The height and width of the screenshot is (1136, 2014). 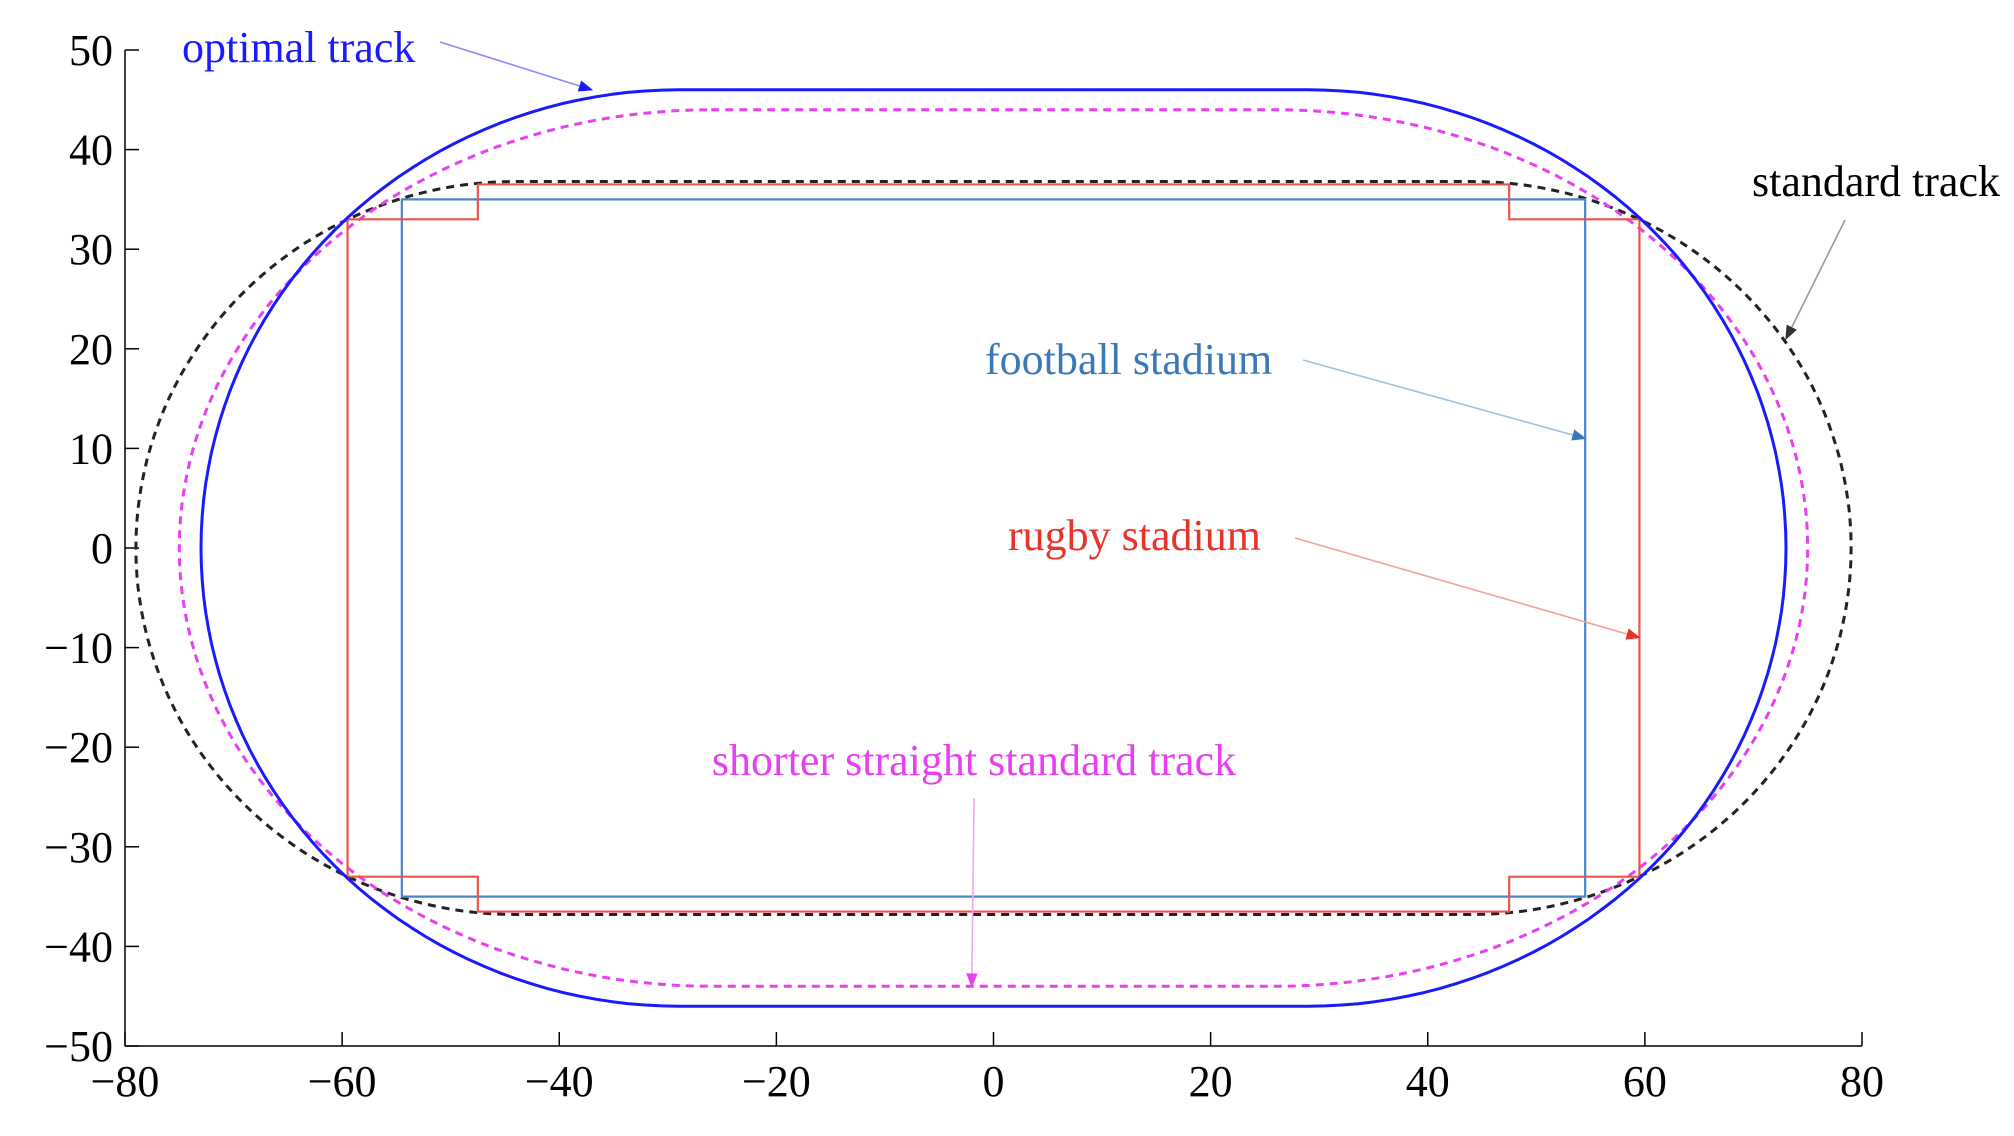 What do you see at coordinates (1444, 400) in the screenshot?
I see `annotation-arrow-football-stadium` at bounding box center [1444, 400].